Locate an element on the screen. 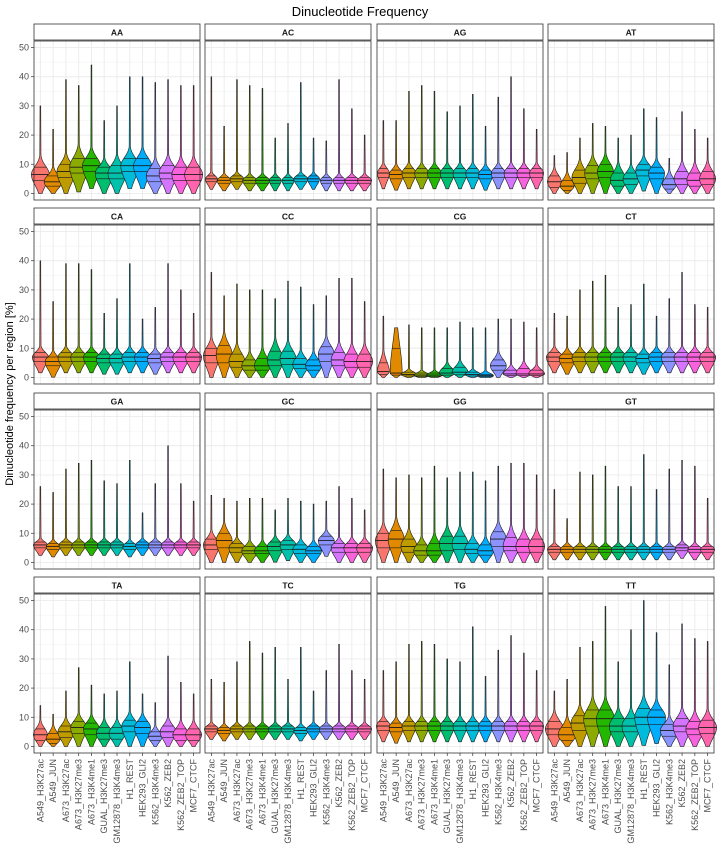  panel-cg: CG is located at coordinates (460, 296).